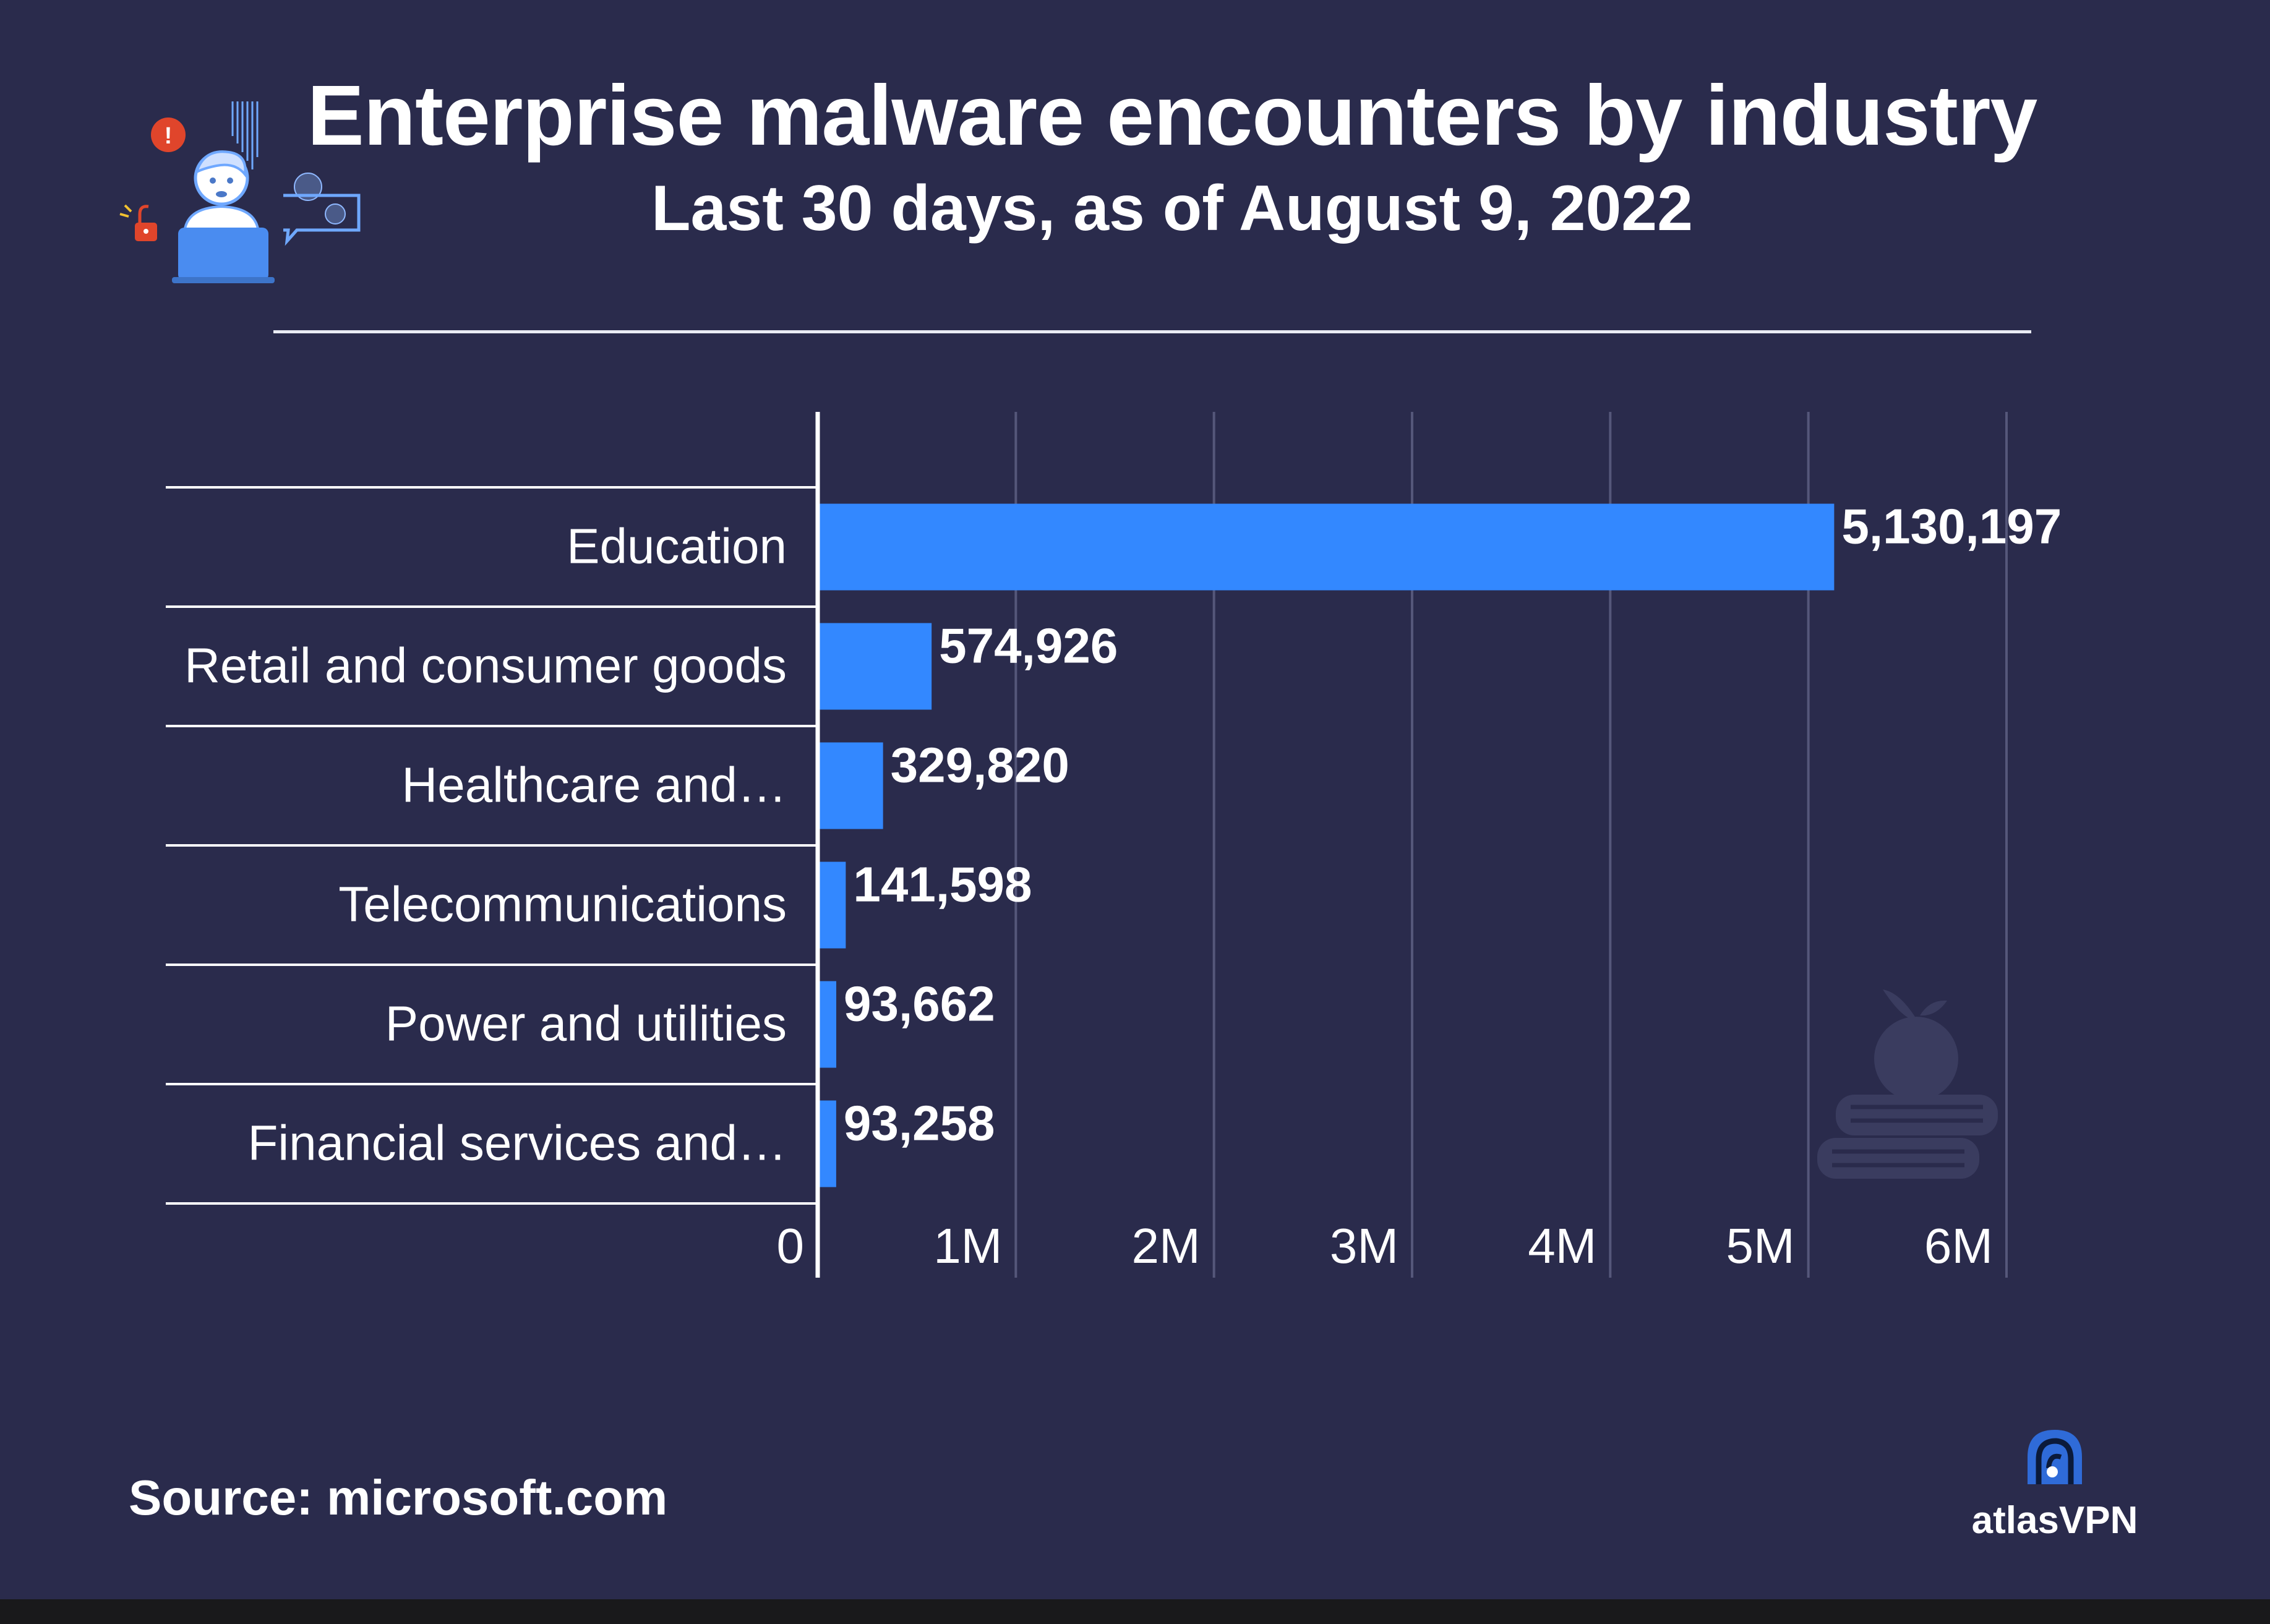 The height and width of the screenshot is (1624, 2270). I want to click on category-label: Power and utilities, so click(586, 1023).